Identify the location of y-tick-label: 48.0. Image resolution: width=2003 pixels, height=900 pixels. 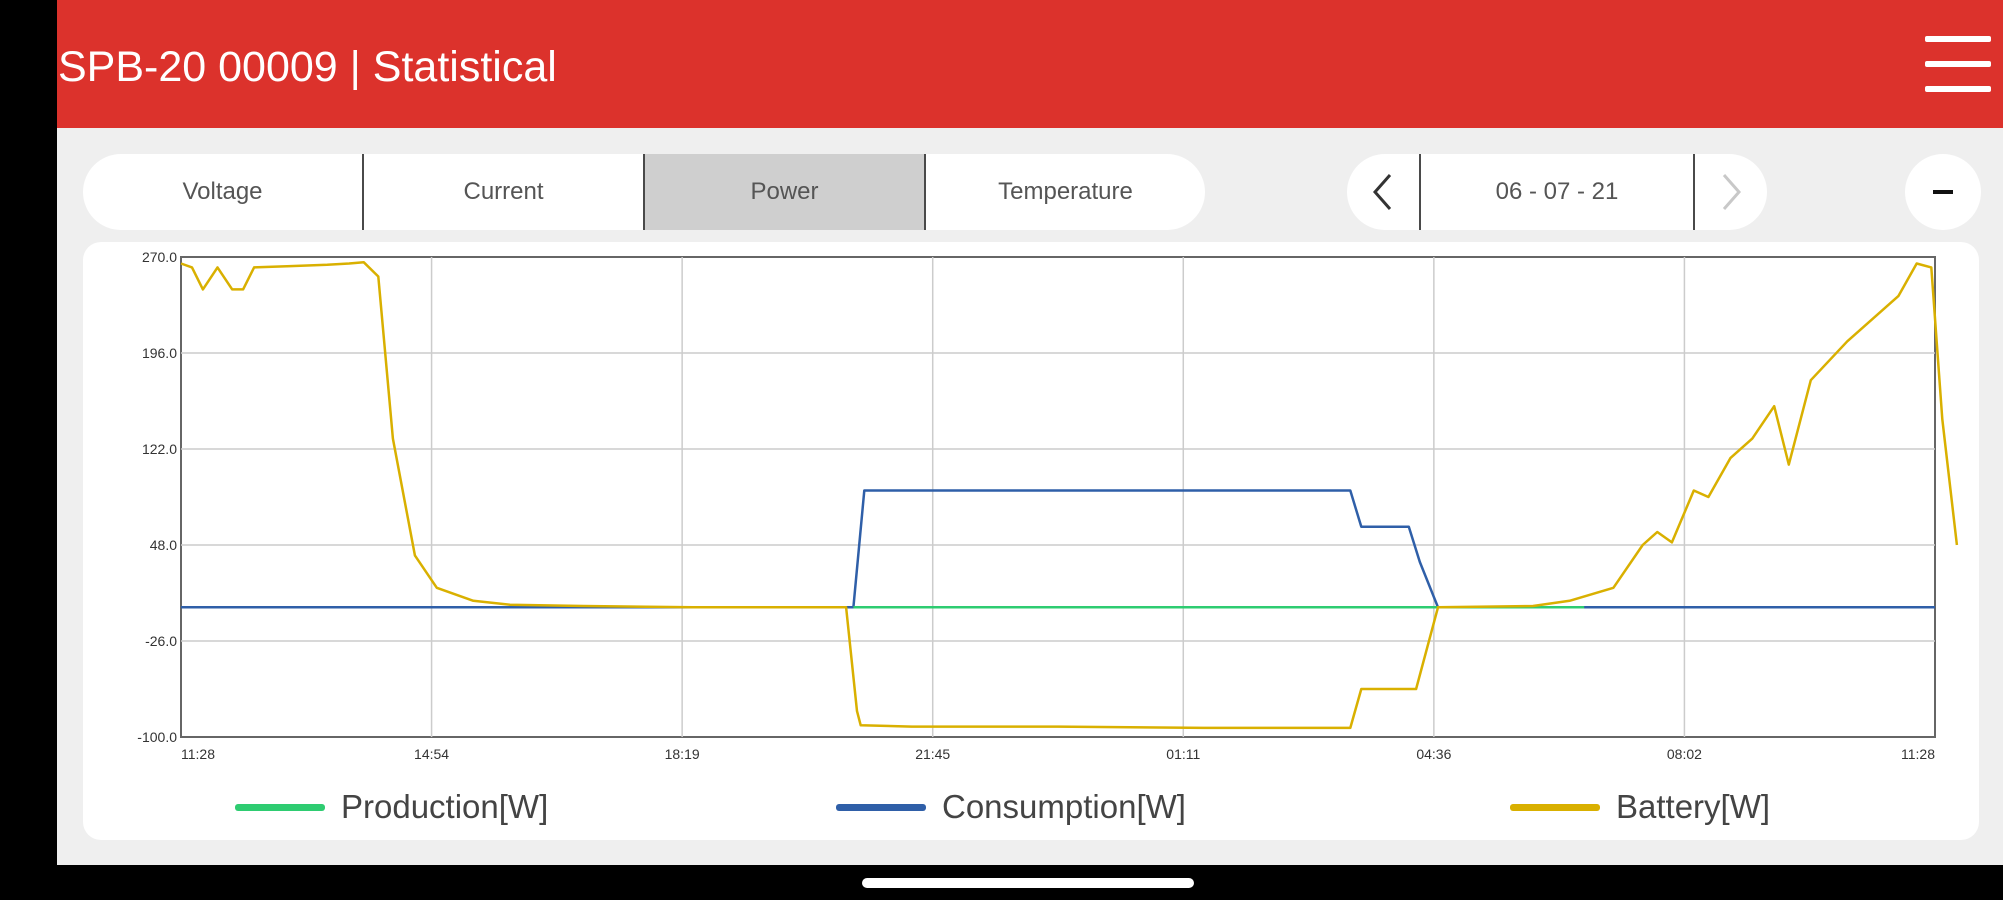
(163, 545).